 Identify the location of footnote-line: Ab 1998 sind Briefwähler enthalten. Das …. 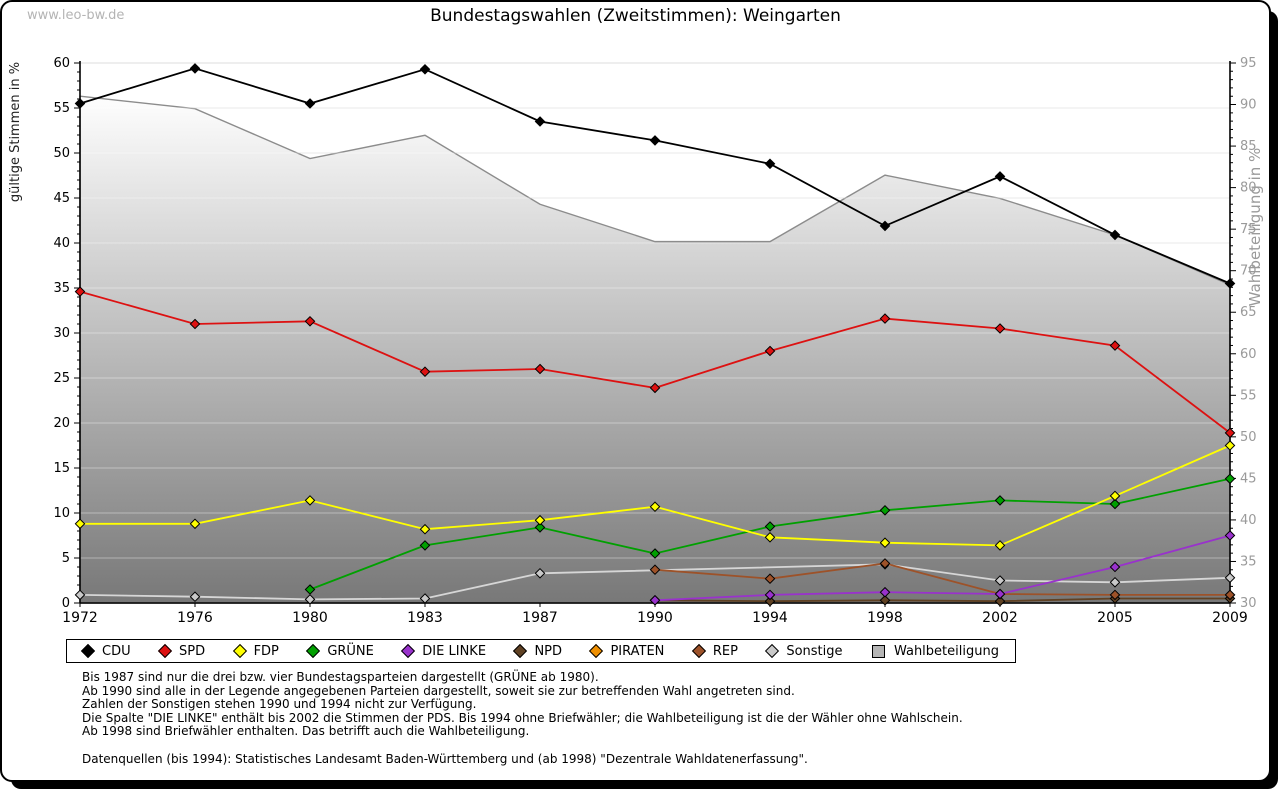
(306, 731).